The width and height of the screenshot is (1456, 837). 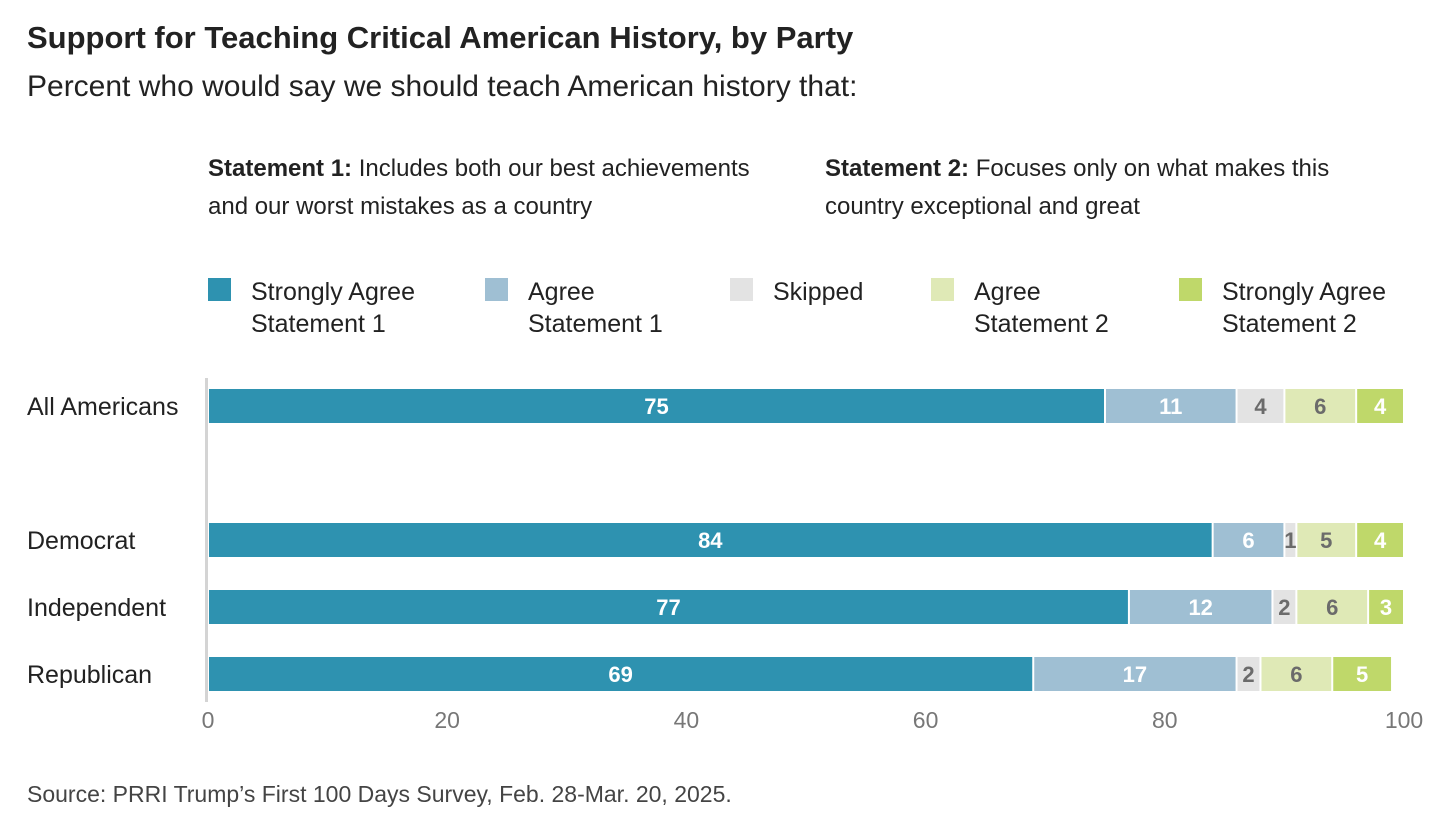 What do you see at coordinates (400, 206) in the screenshot?
I see `statement-1-text-line2: and our worst mistakes as a country` at bounding box center [400, 206].